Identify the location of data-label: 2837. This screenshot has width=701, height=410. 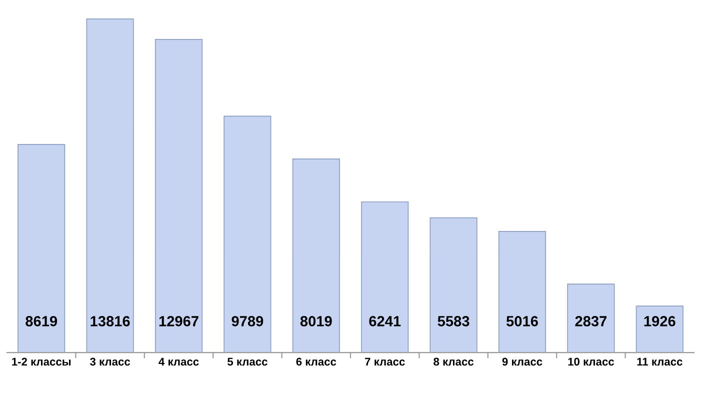
(591, 321).